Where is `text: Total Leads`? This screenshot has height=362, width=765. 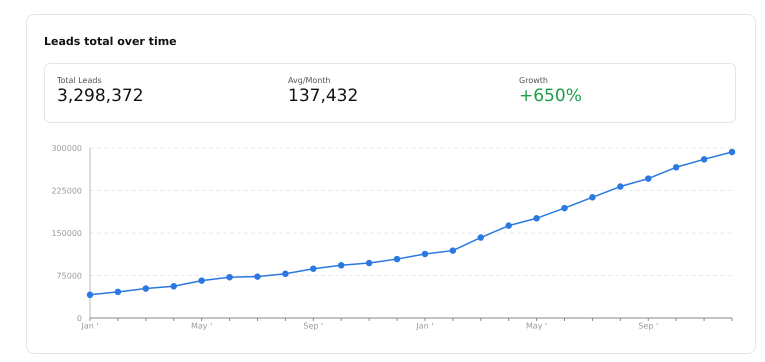 text: Total Leads is located at coordinates (80, 80).